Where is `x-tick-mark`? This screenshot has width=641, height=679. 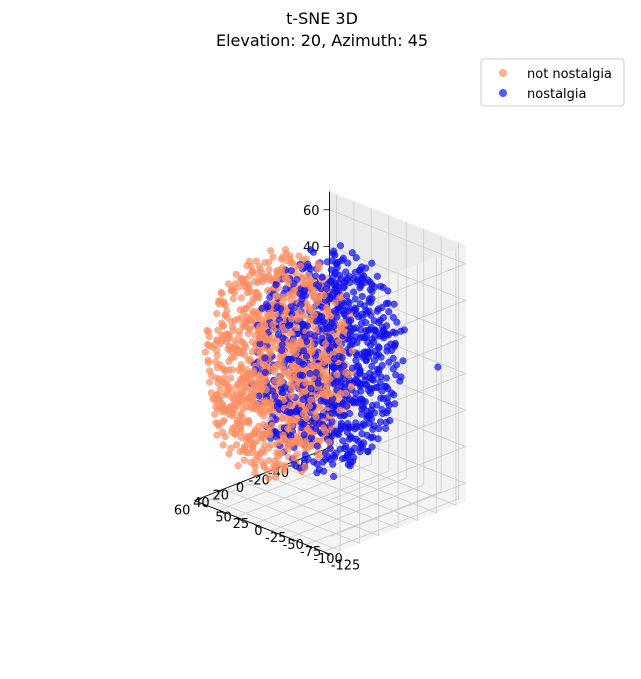 x-tick-mark is located at coordinates (239, 483).